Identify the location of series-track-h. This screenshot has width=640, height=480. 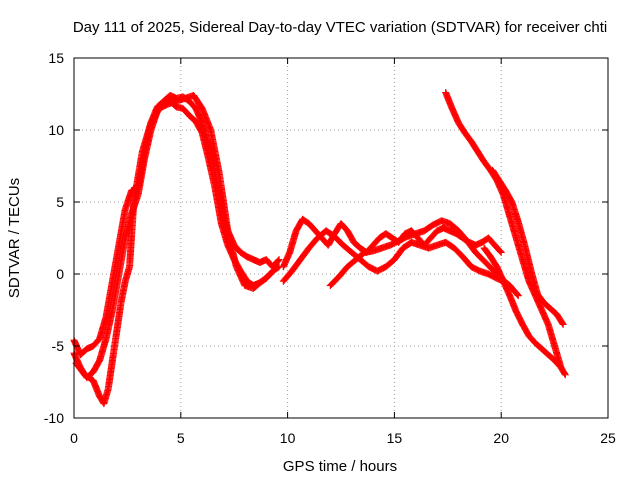
(528, 247).